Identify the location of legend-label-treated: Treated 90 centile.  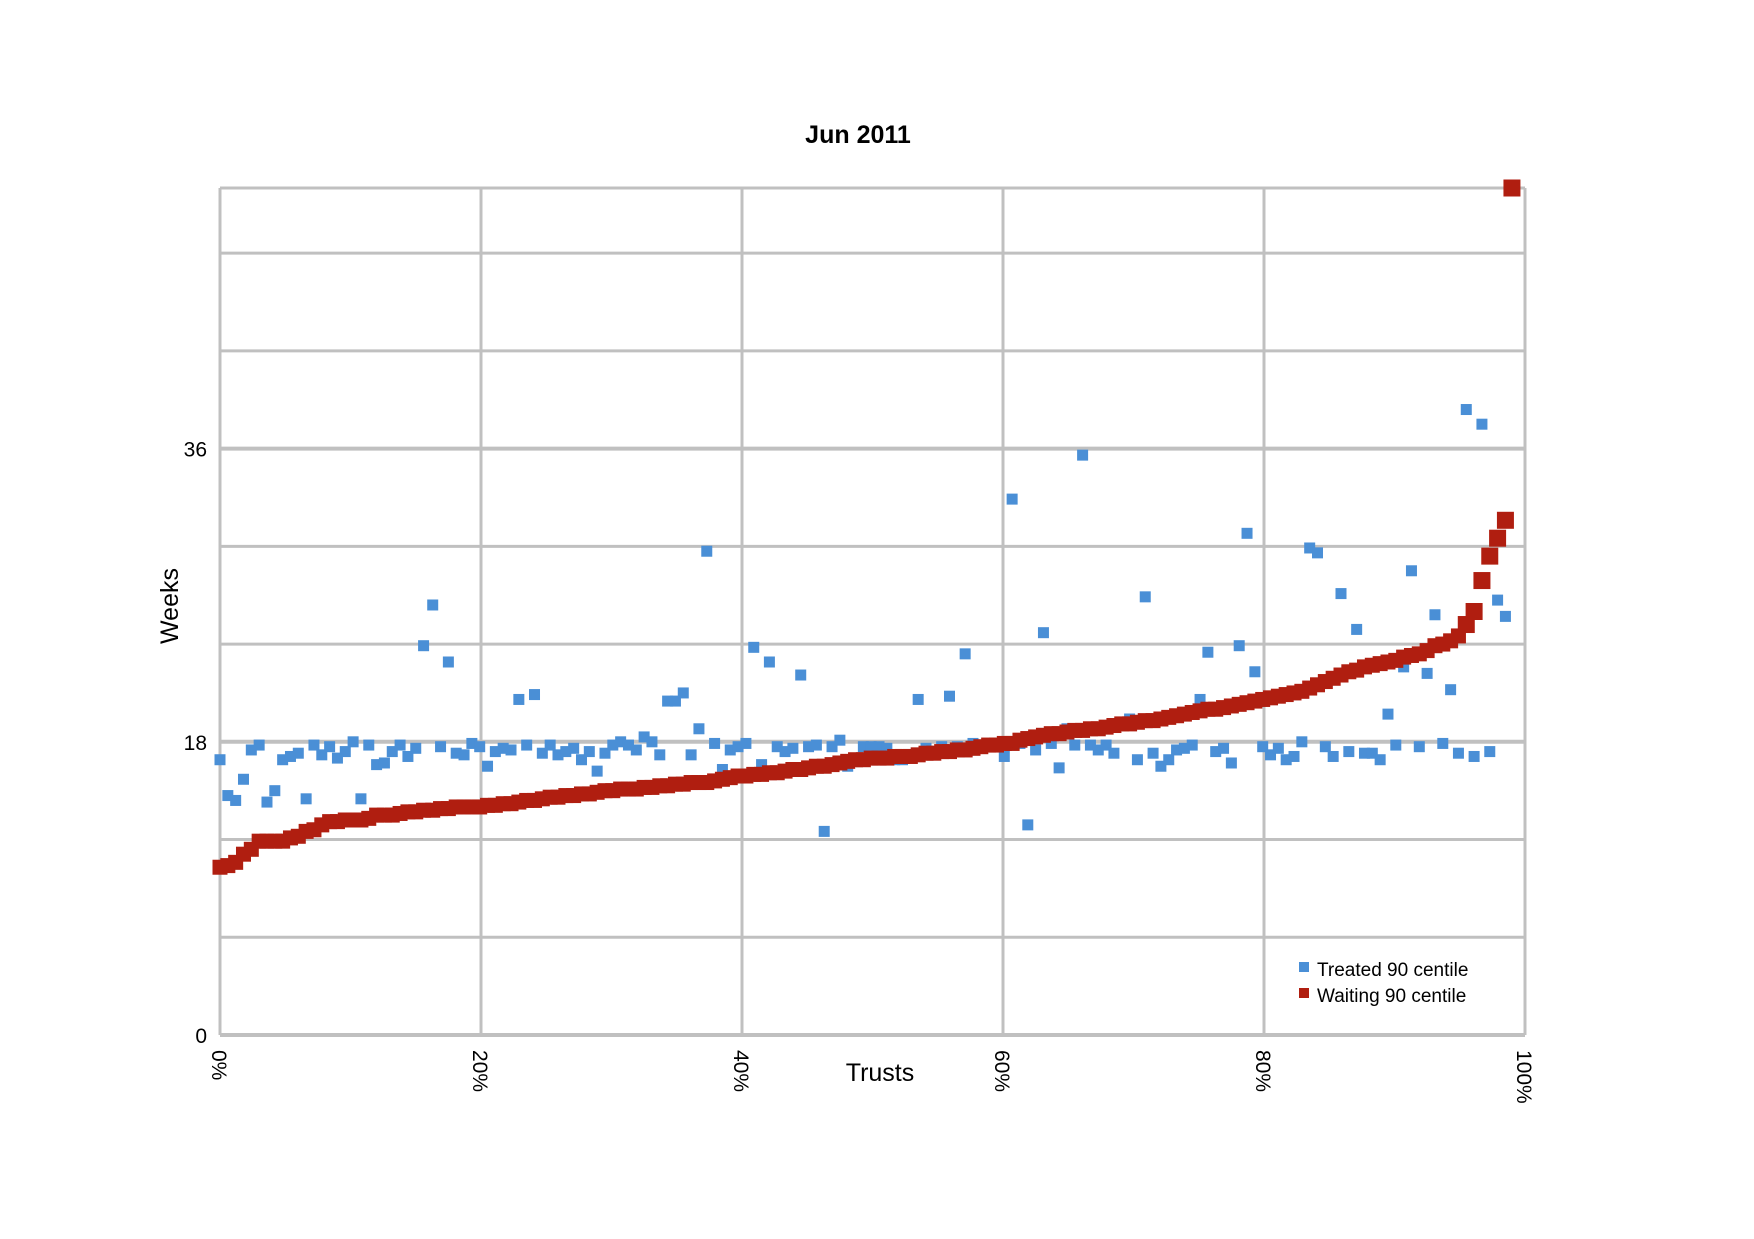
(1392, 970).